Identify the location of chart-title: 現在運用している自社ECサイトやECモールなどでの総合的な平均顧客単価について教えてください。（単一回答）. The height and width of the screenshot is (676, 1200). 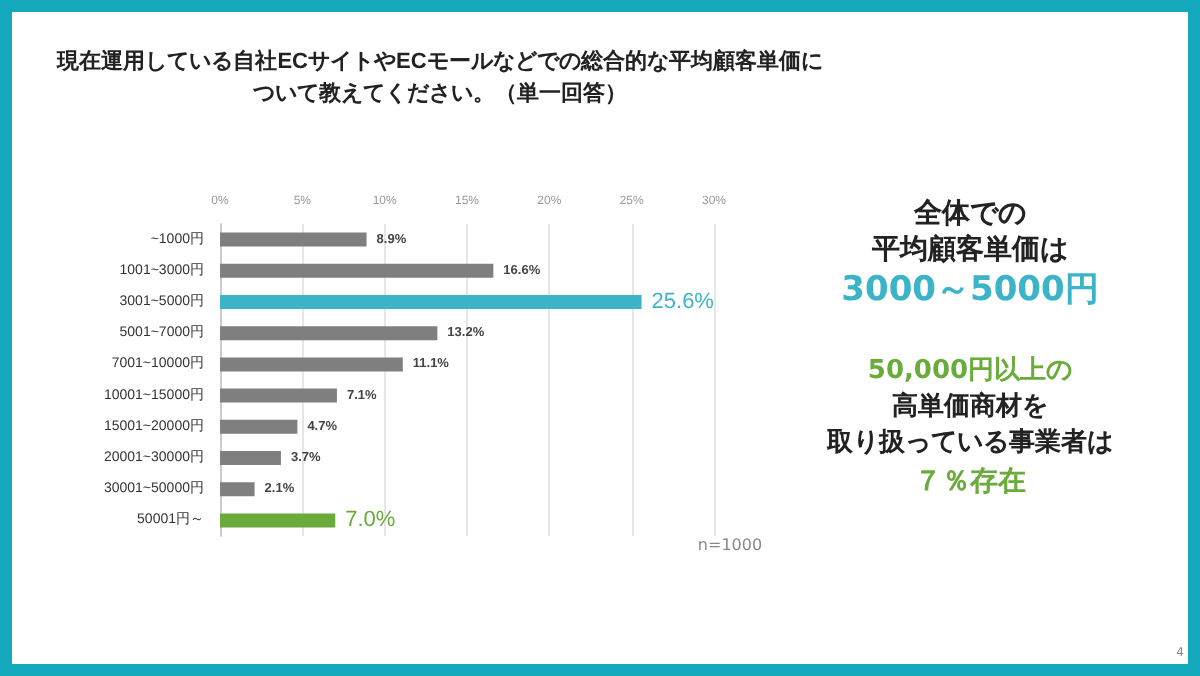
(439, 77).